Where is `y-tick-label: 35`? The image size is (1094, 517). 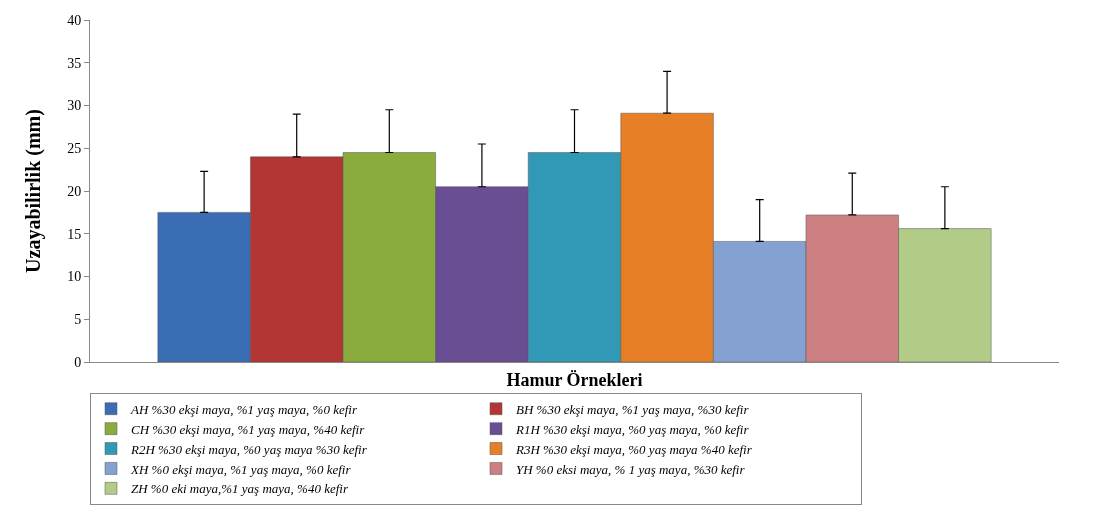
y-tick-label: 35 is located at coordinates (74, 63).